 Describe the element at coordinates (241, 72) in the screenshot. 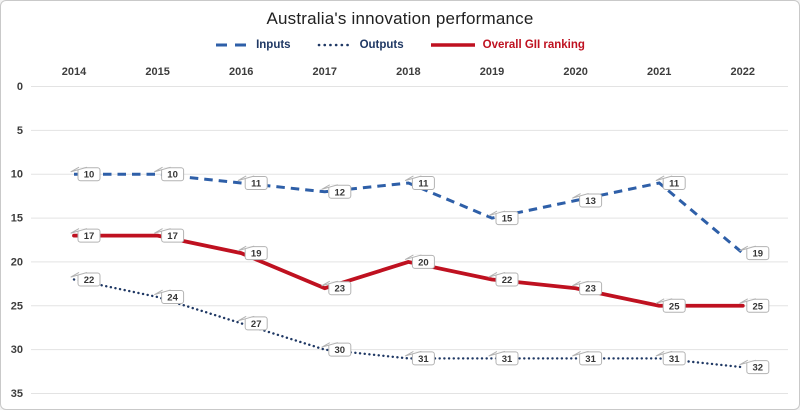

I see `x-axis-year-label: 2016` at that location.